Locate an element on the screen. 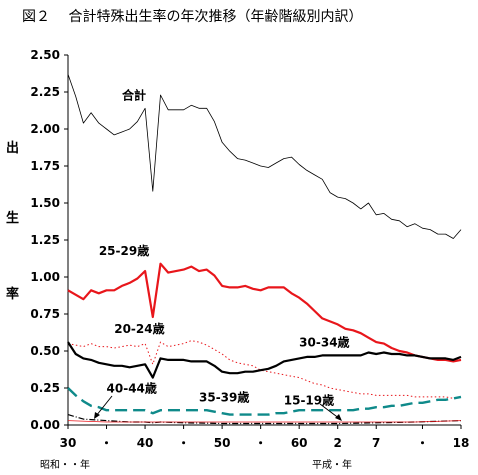 Image resolution: width=478 pixels, height=475 pixels. y-label-char: 生 is located at coordinates (12, 218).